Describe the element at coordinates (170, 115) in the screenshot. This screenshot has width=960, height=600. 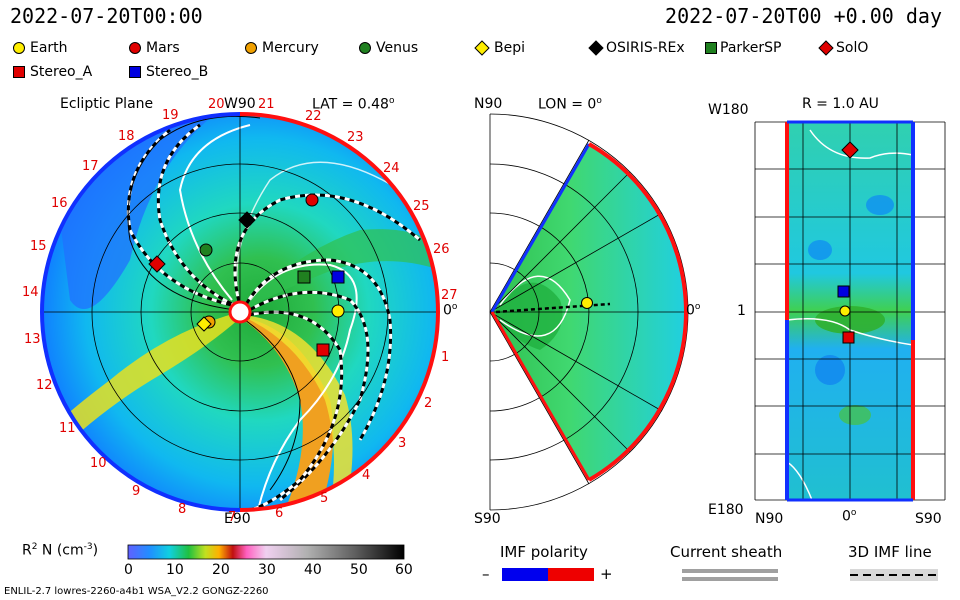
I see `carrington-19: 19` at that location.